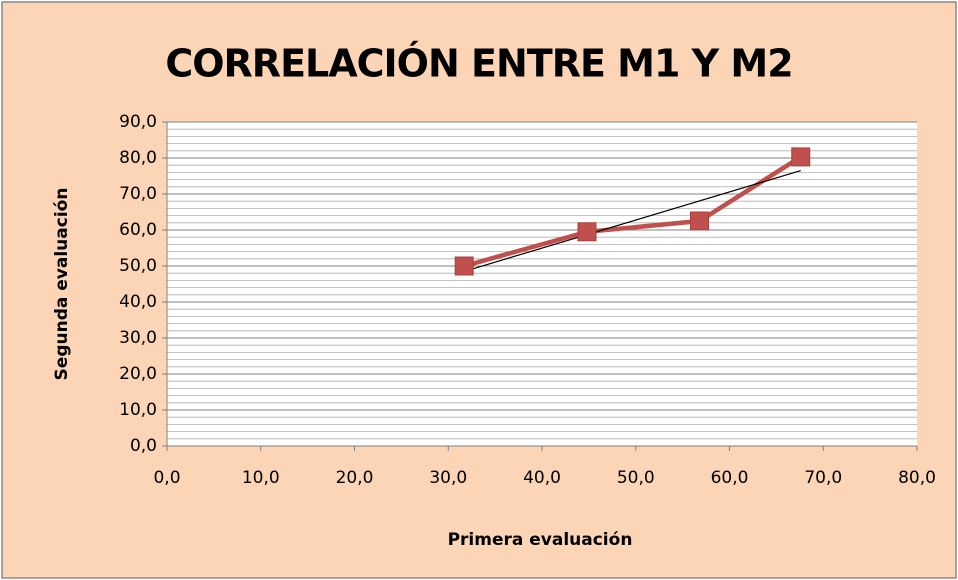  I want to click on chart-title: CORRELACIÓN ENTRE M1 Y M2, so click(478, 64).